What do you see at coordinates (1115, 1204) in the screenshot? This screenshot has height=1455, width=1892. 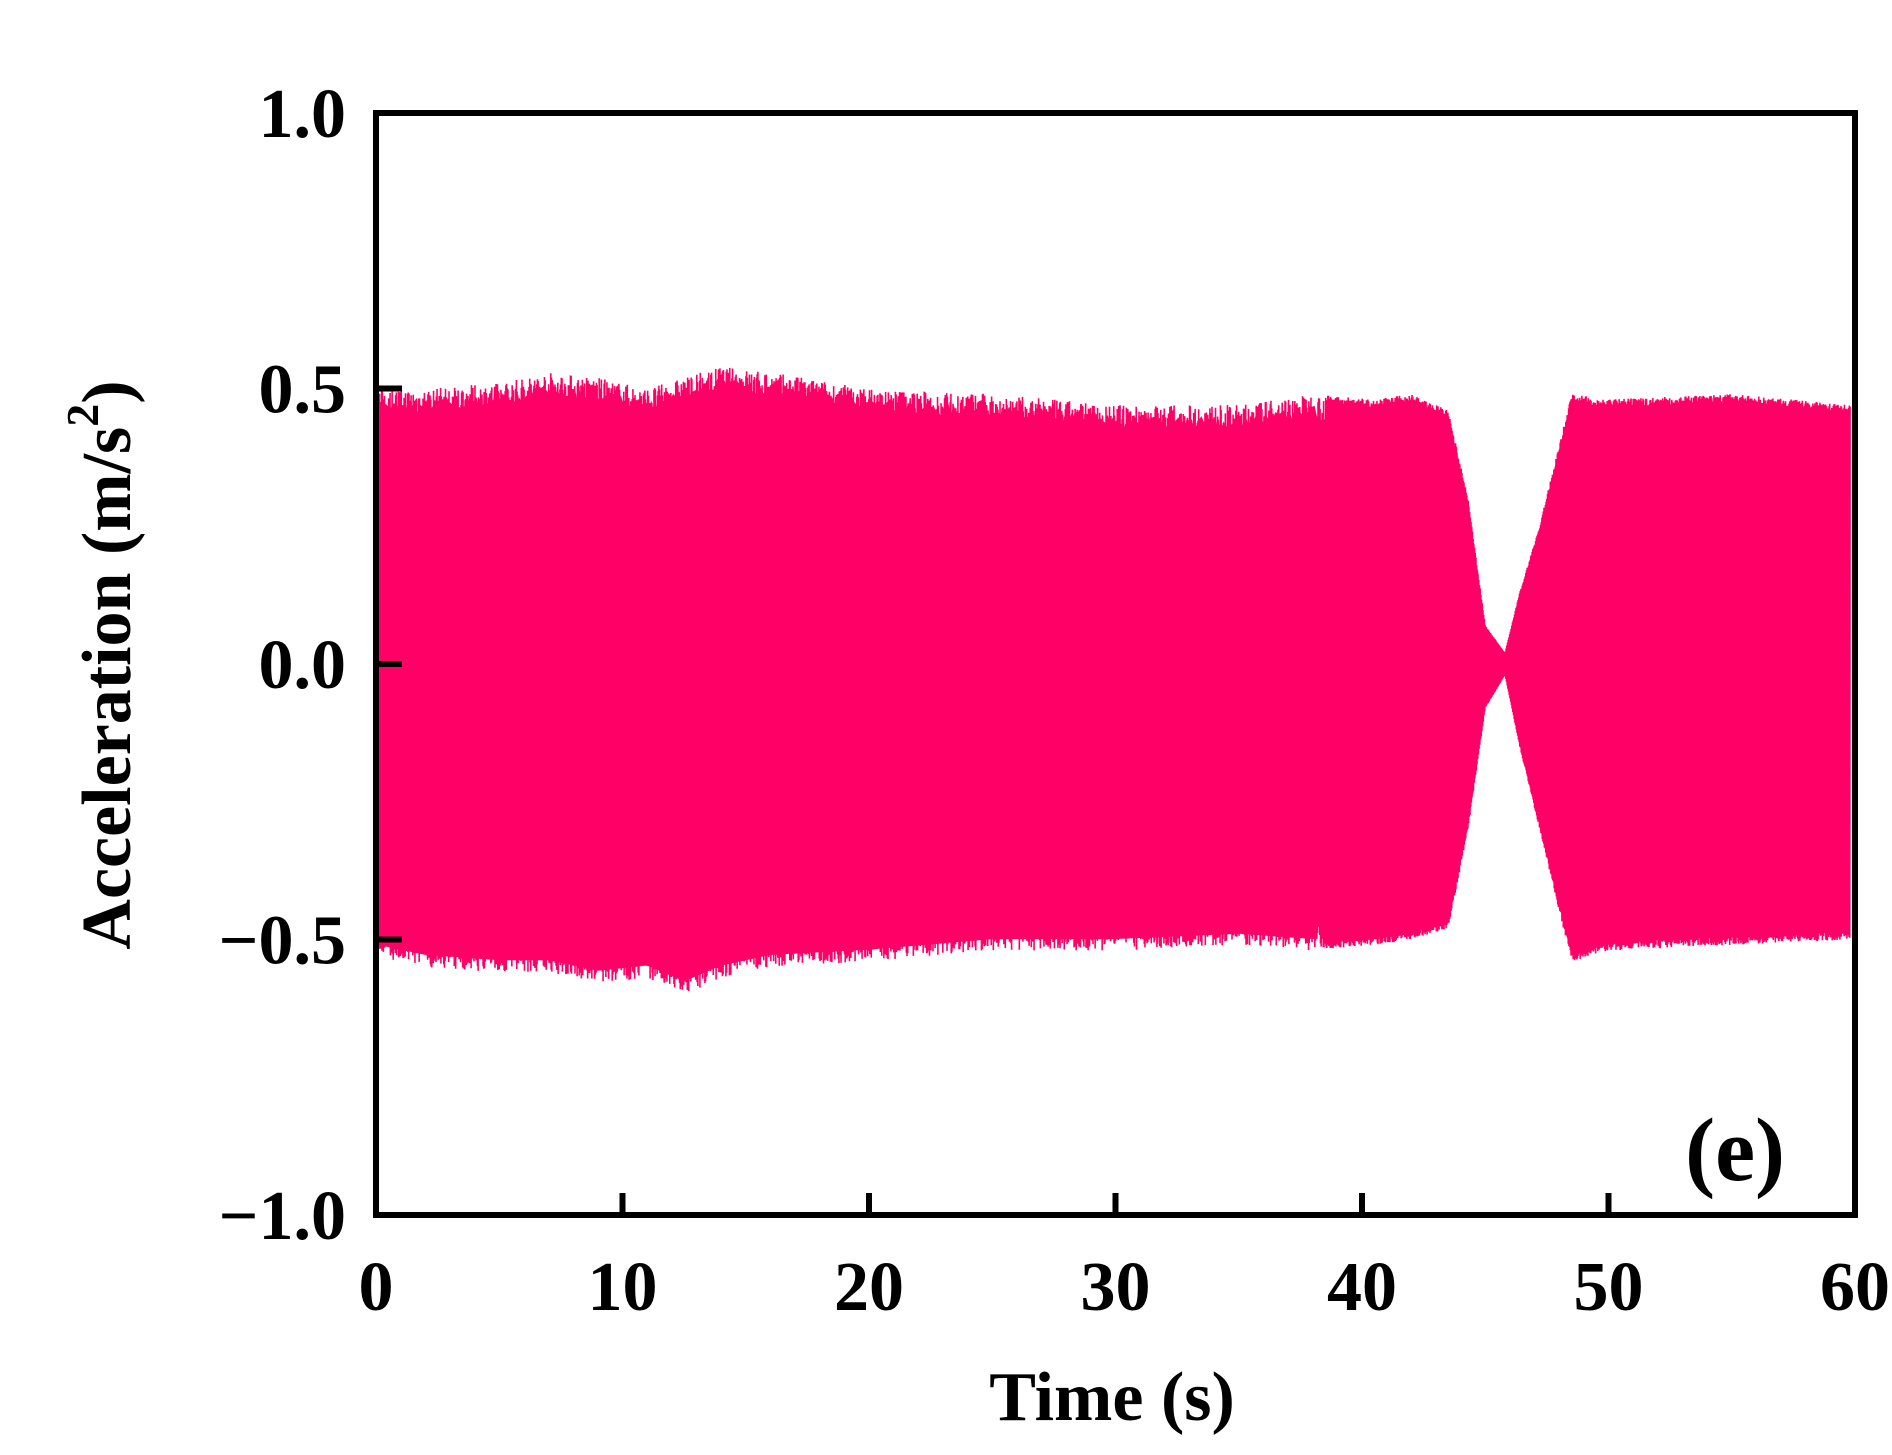 I see `x-axis-ticks` at bounding box center [1115, 1204].